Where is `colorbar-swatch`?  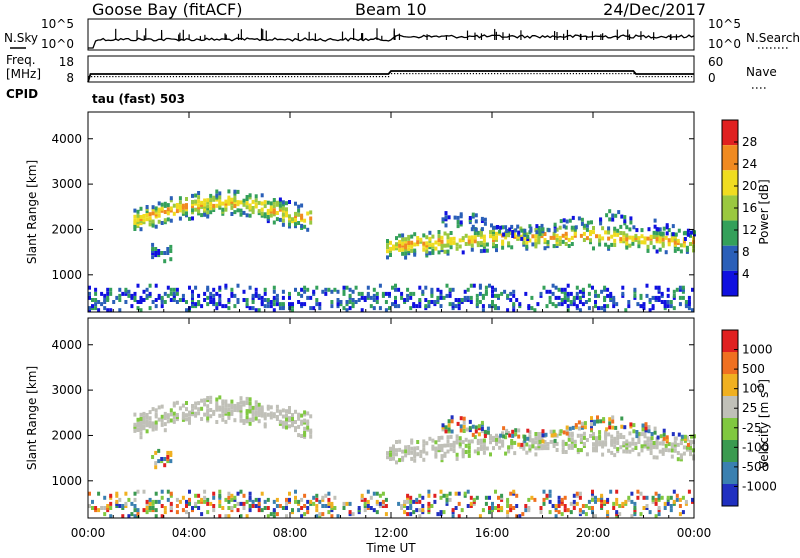
colorbar-swatch is located at coordinates (730, 158).